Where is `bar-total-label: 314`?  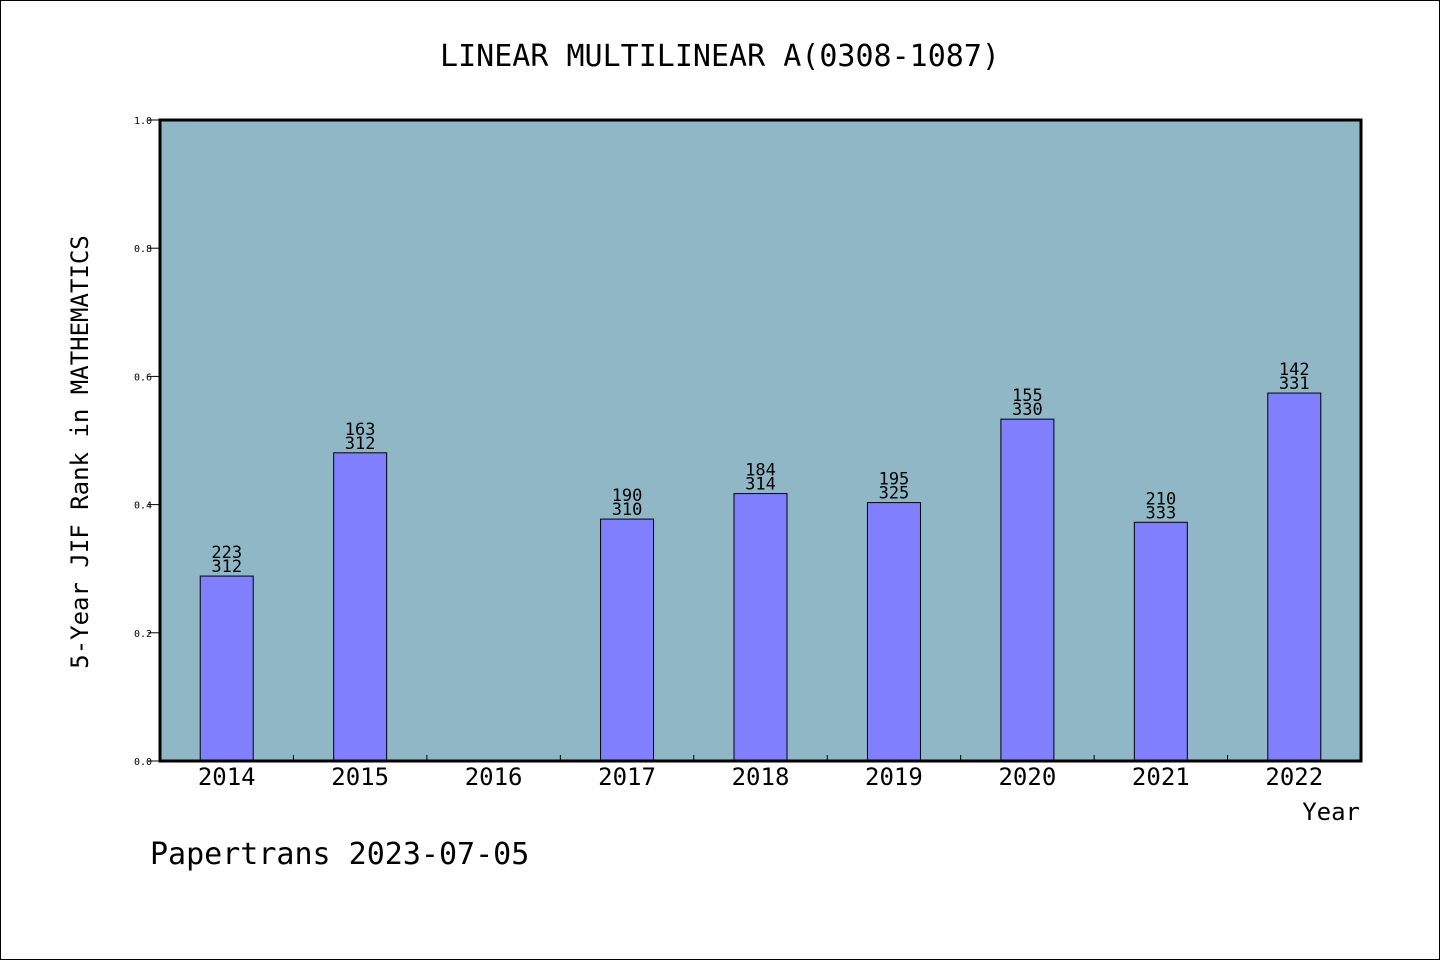 bar-total-label: 314 is located at coordinates (760, 485).